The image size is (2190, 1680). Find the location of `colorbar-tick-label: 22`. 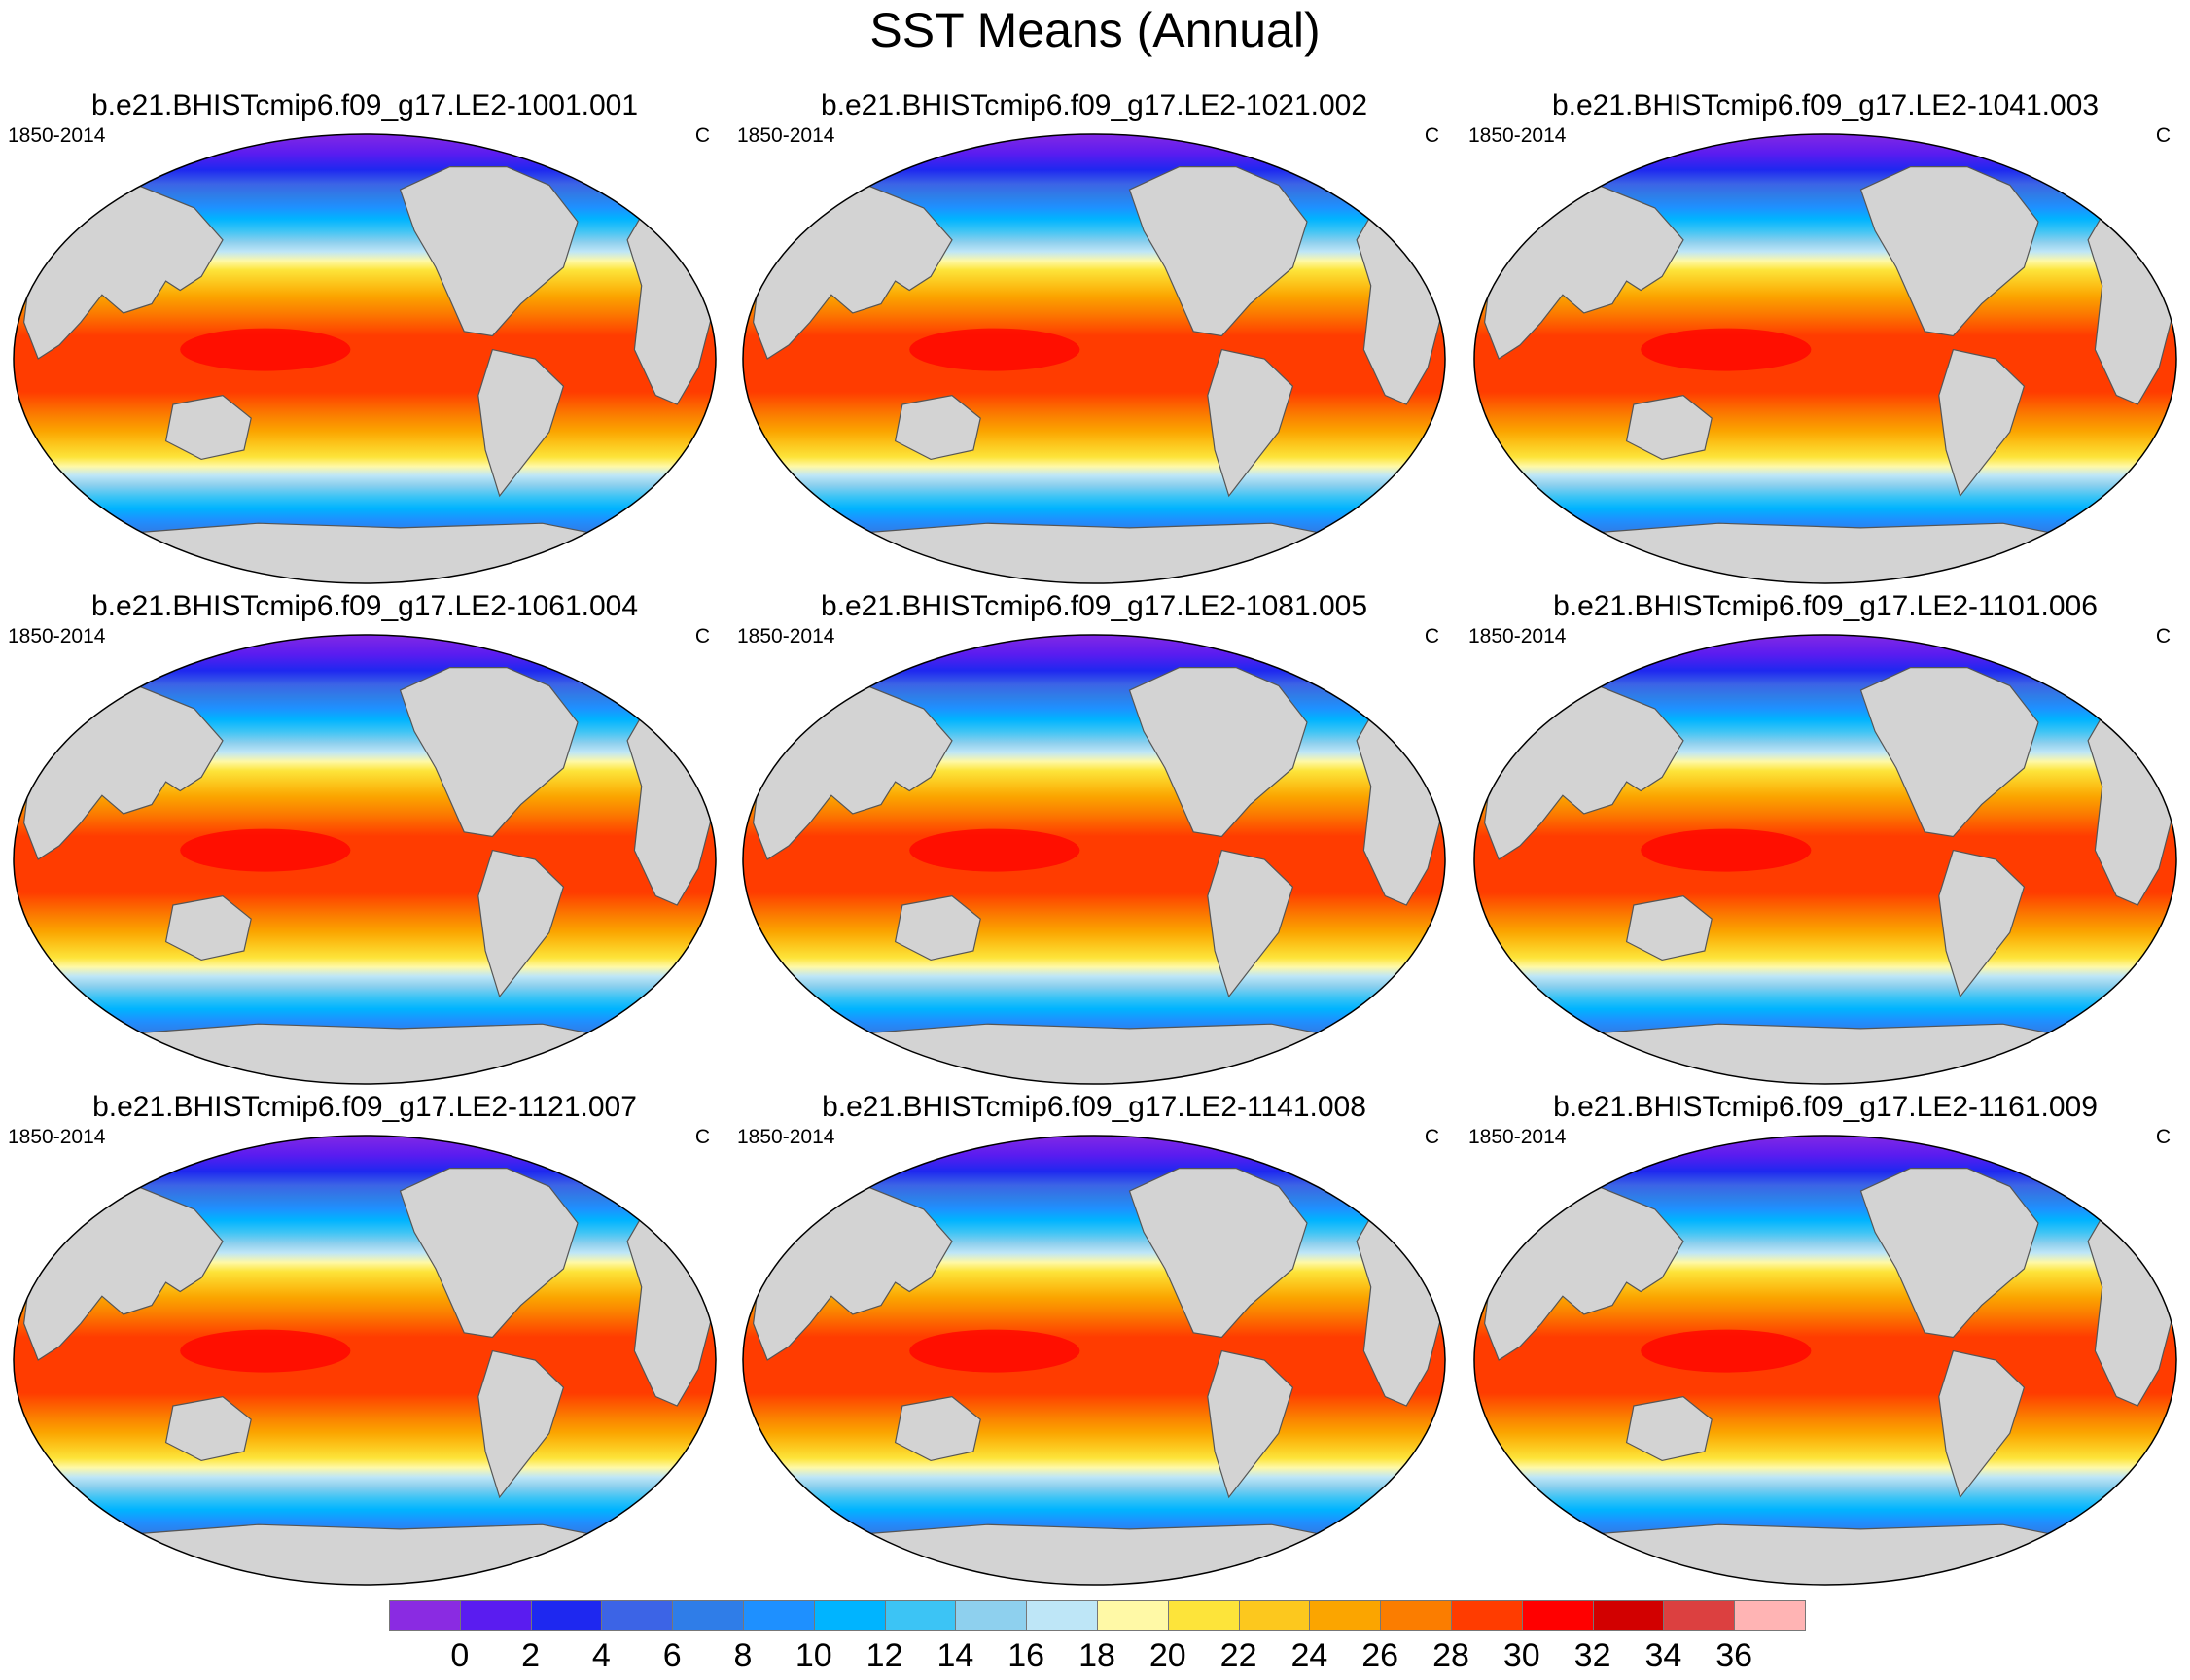

colorbar-tick-label: 22 is located at coordinates (1238, 1655).